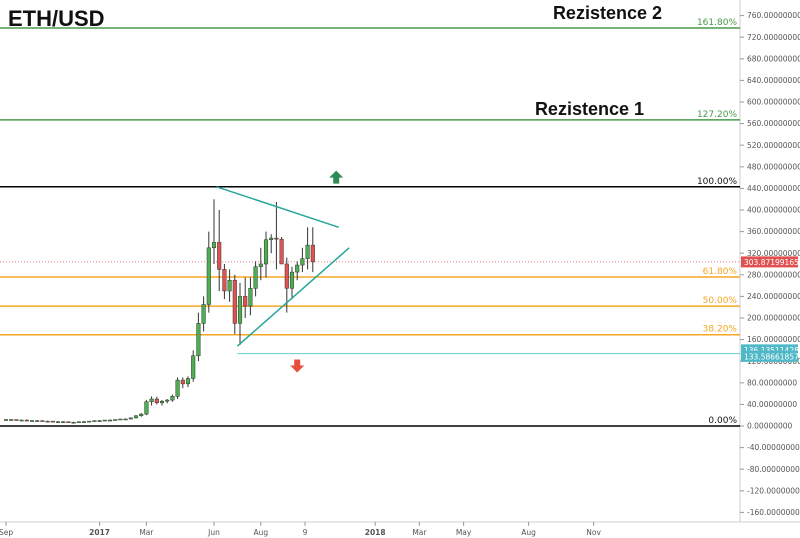 The height and width of the screenshot is (538, 800). What do you see at coordinates (720, 272) in the screenshot?
I see `fib-level-label: 61.80%` at bounding box center [720, 272].